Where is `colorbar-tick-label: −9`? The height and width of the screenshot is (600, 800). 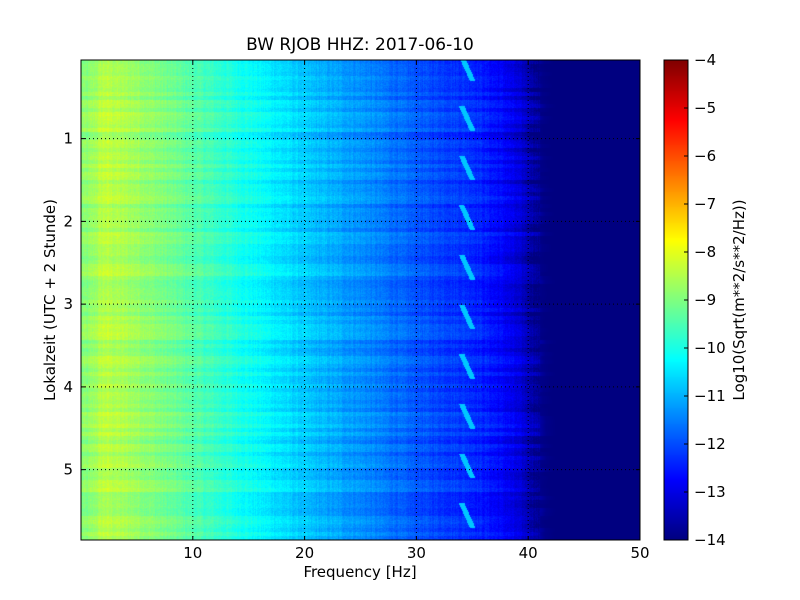 colorbar-tick-label: −9 is located at coordinates (705, 300).